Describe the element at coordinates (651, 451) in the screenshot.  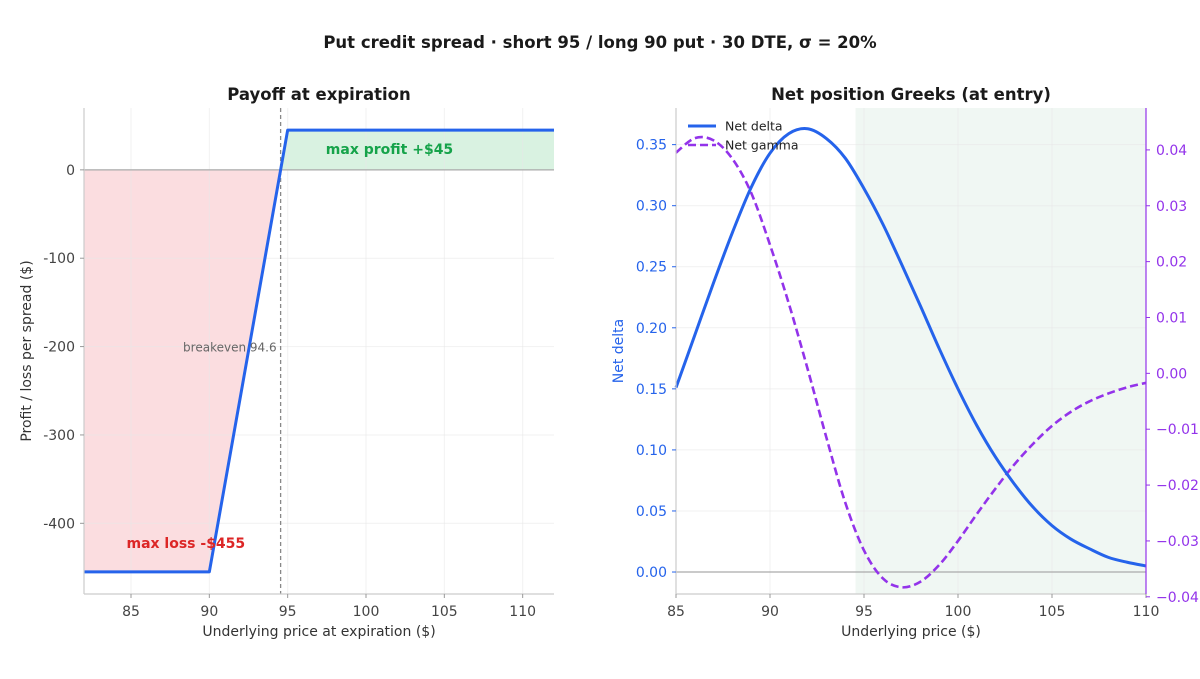
I see `y-tick-label: 0.10` at that location.